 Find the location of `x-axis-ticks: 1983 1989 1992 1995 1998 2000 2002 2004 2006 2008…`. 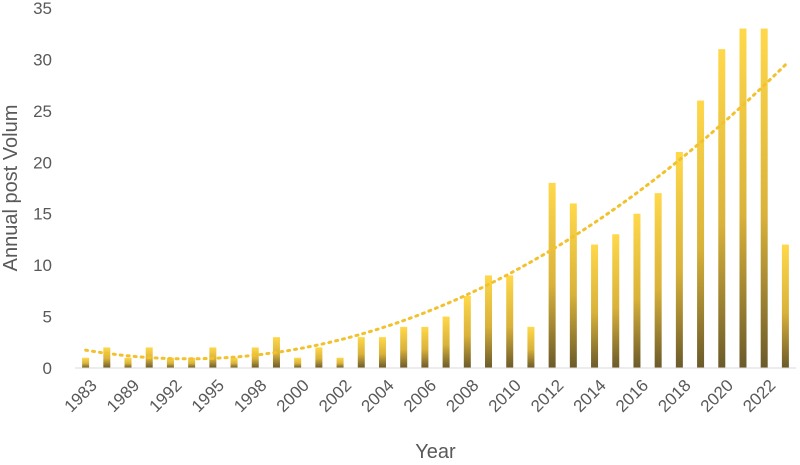

x-axis-ticks: 1983 1989 1992 1995 1998 2000 2002 2004 2006 2008… is located at coordinates (420, 396).